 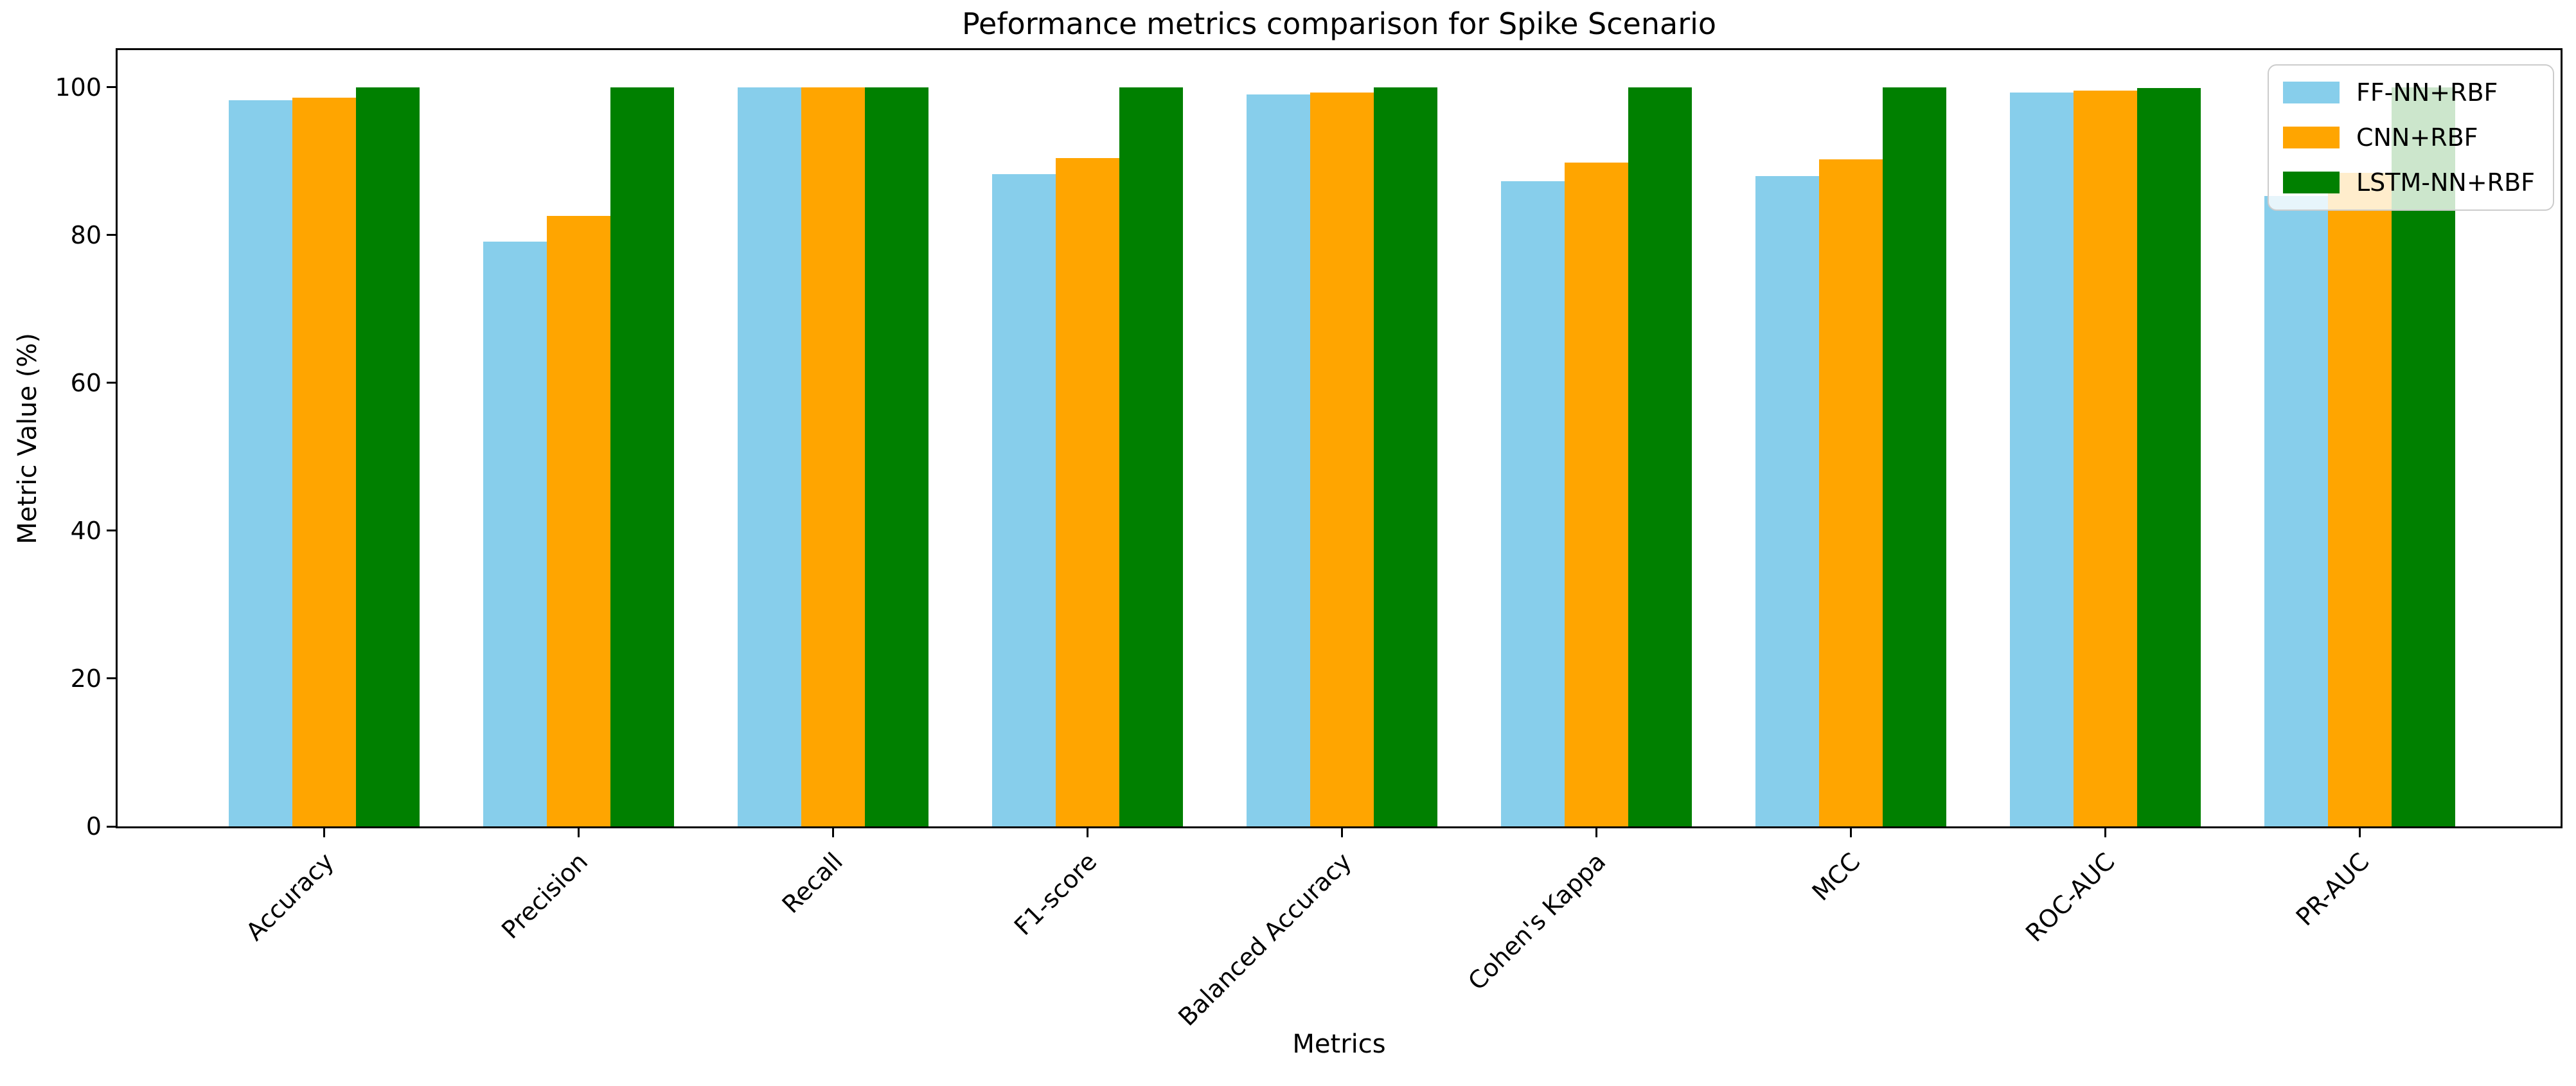 I want to click on x-tick-label-pr-auc: PR-AUC, so click(x=2333, y=889).